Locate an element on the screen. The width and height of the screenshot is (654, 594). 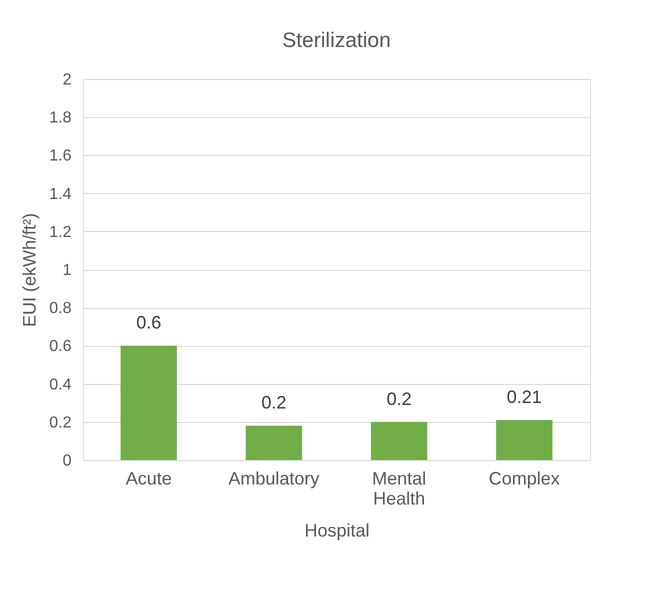
y-tick-label: 1 is located at coordinates (67, 270).